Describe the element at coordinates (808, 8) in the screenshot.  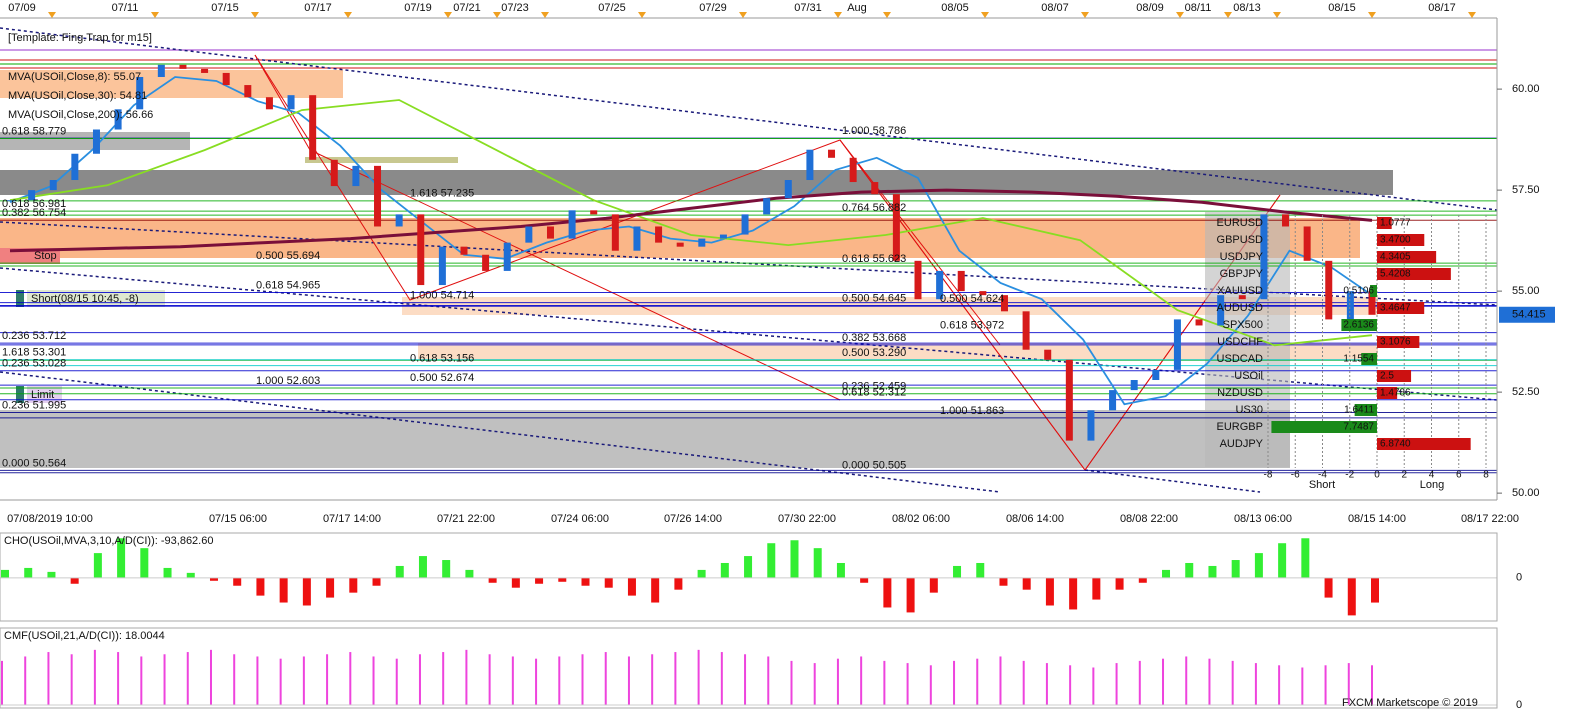
I see `top-date: 07/31` at that location.